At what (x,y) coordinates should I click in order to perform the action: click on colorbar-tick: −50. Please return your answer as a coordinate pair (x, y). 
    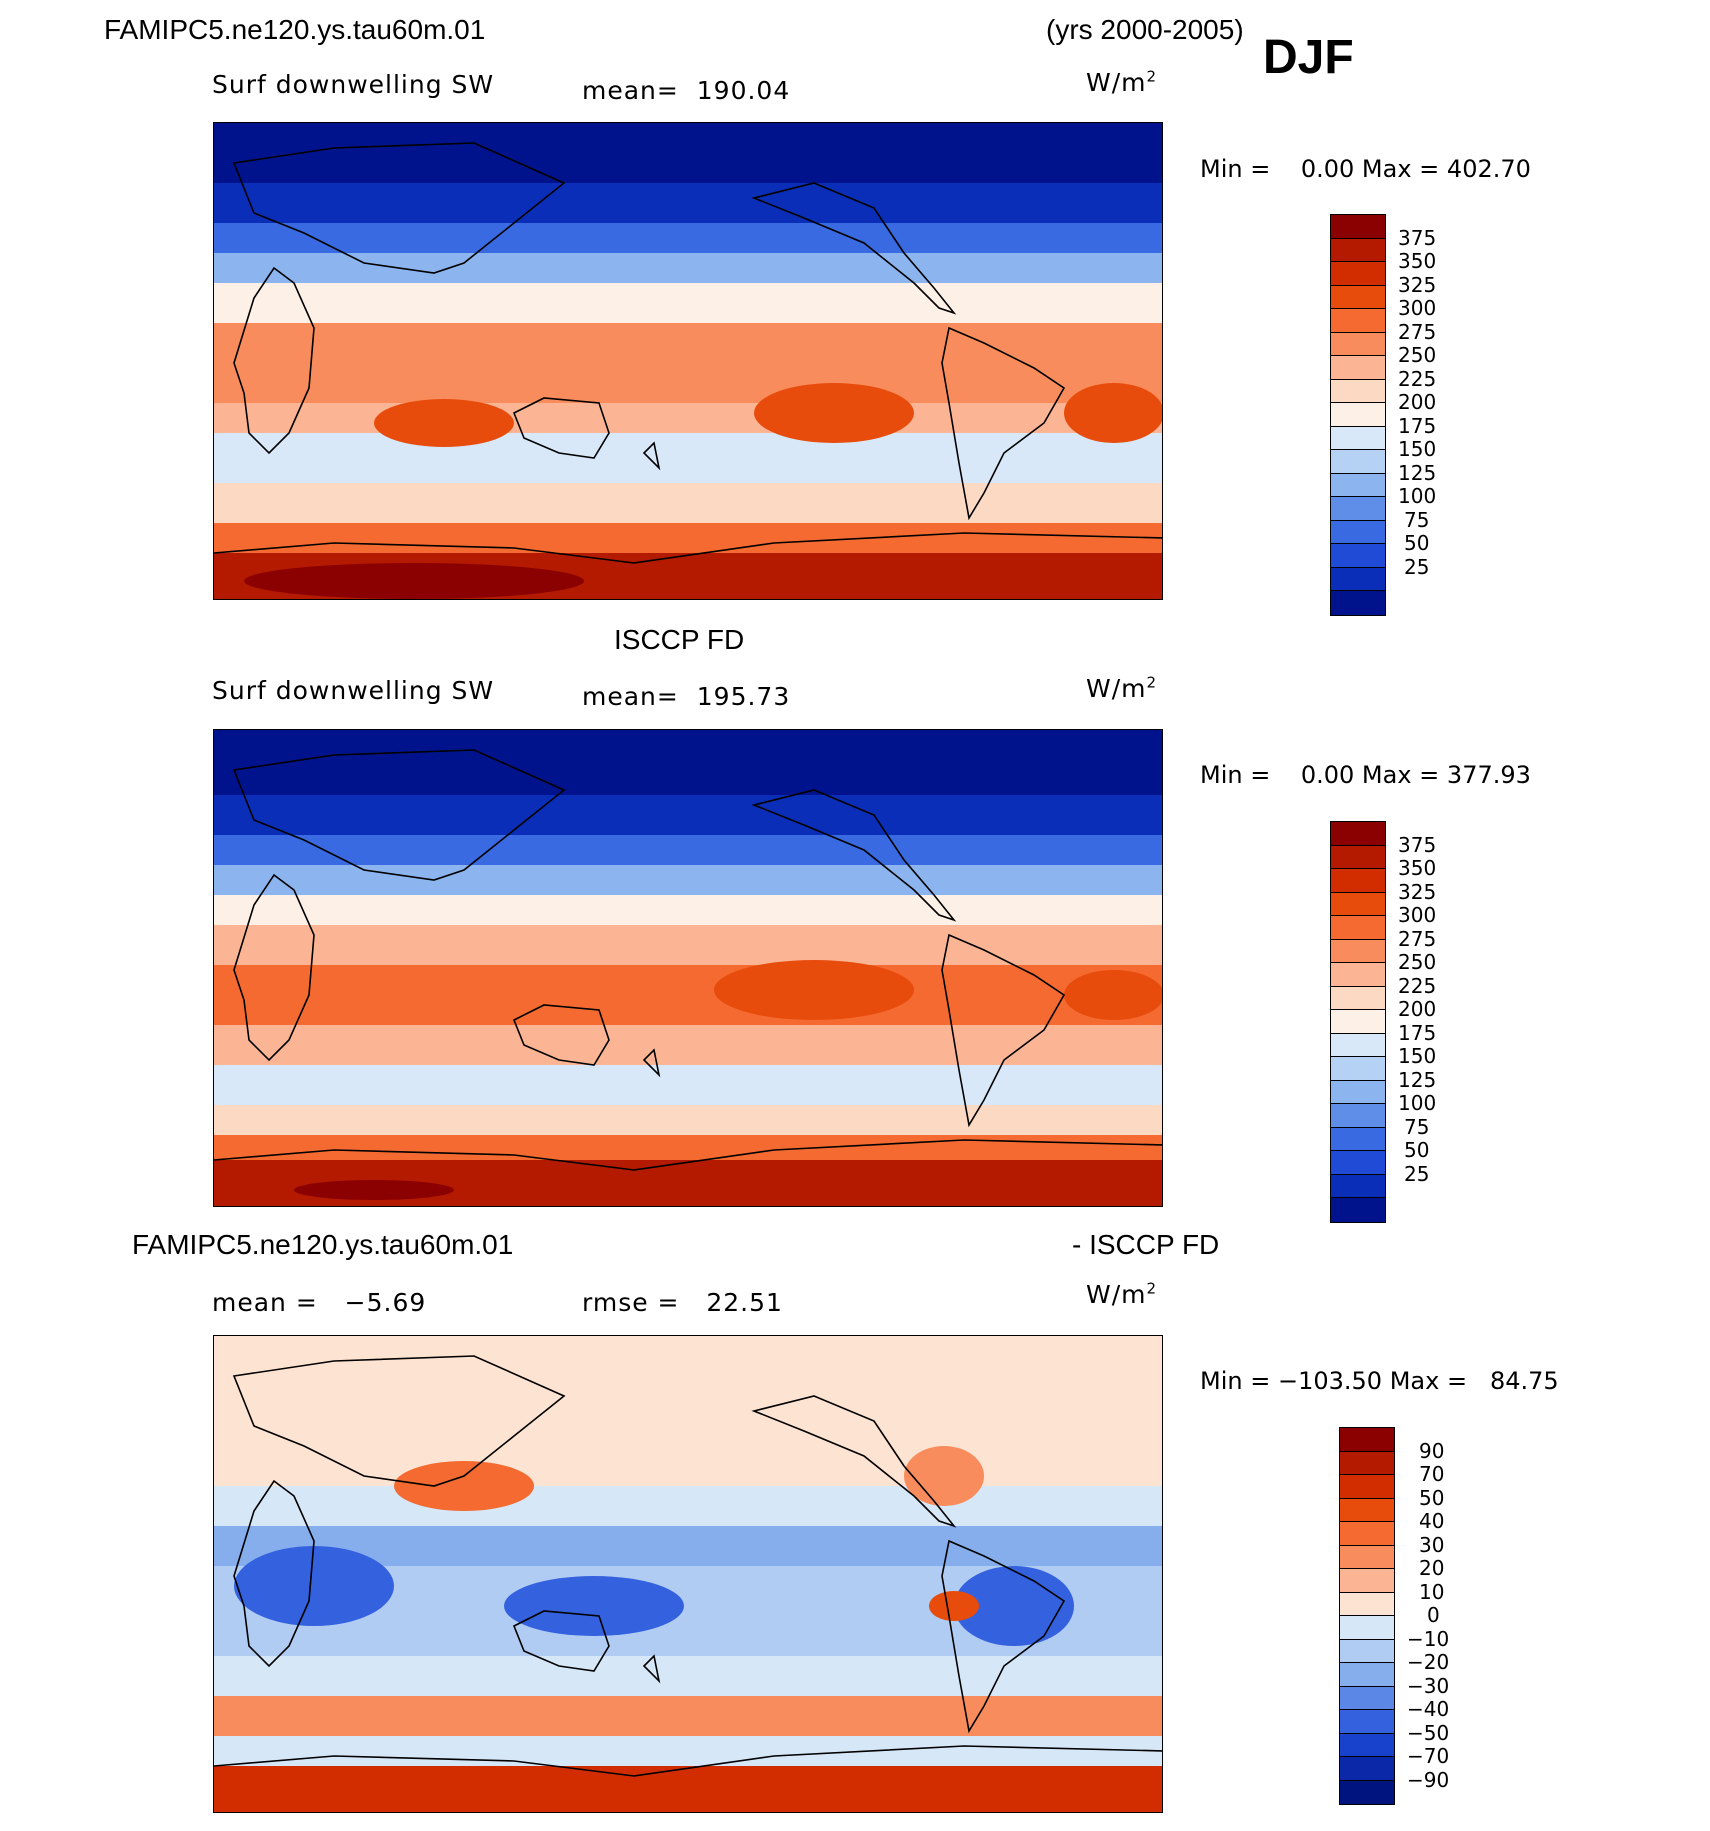
    Looking at the image, I should click on (1428, 1733).